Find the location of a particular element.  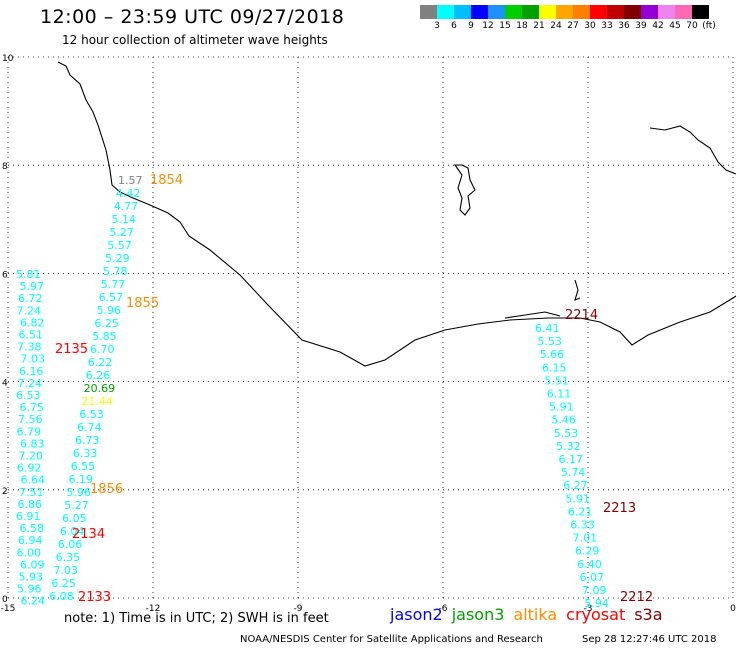

pass-time-label: 2135 is located at coordinates (71, 349).